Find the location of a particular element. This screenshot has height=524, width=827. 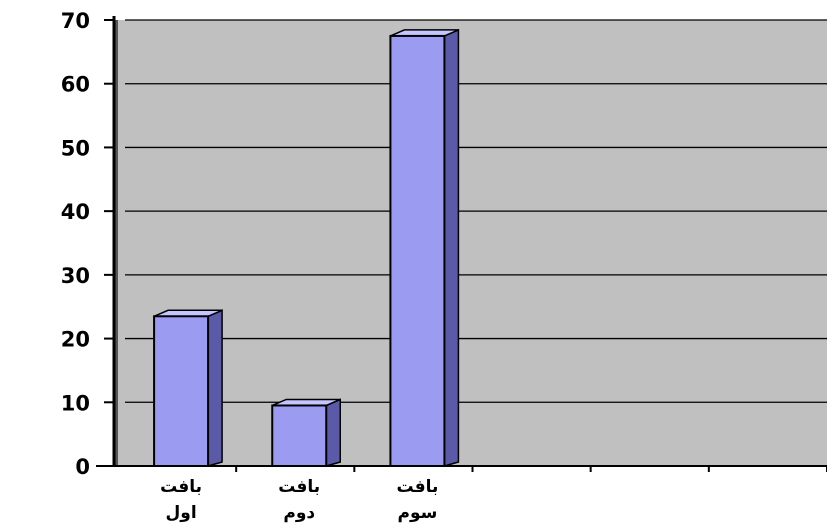

x-tick-label: دوم is located at coordinates (299, 513).